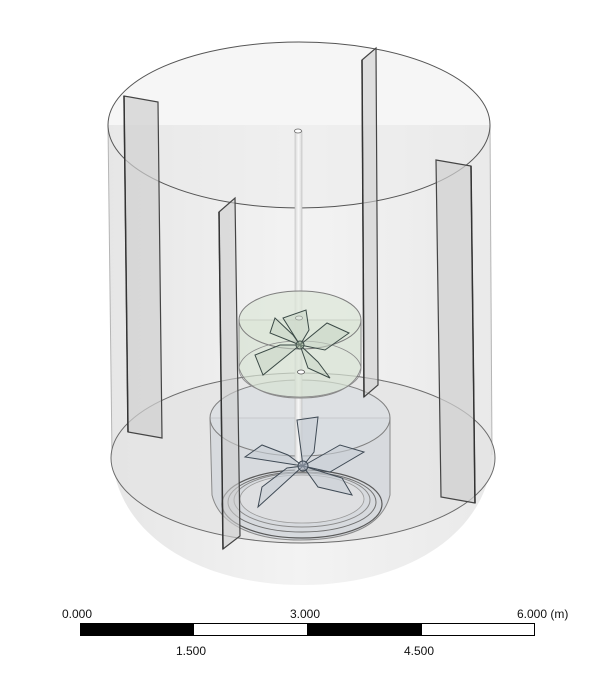  Describe the element at coordinates (304, 462) in the screenshot. I see `lower-impeller` at that location.